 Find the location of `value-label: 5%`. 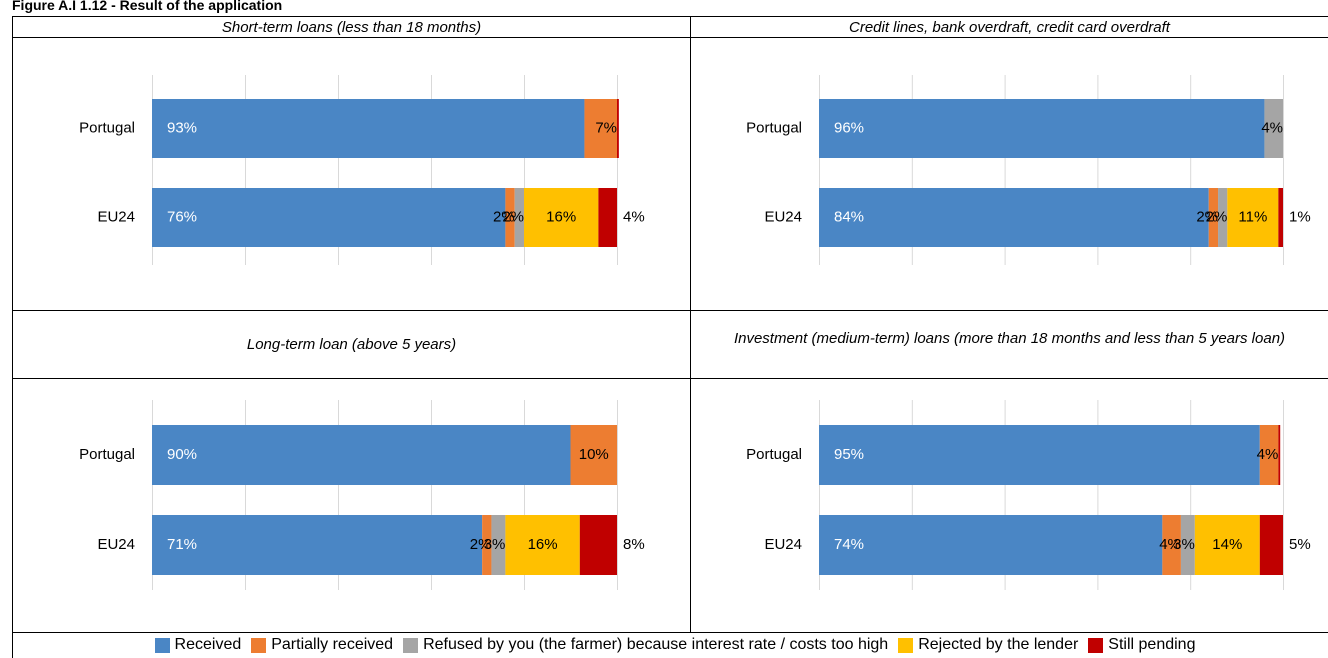

value-label: 5% is located at coordinates (1300, 544).